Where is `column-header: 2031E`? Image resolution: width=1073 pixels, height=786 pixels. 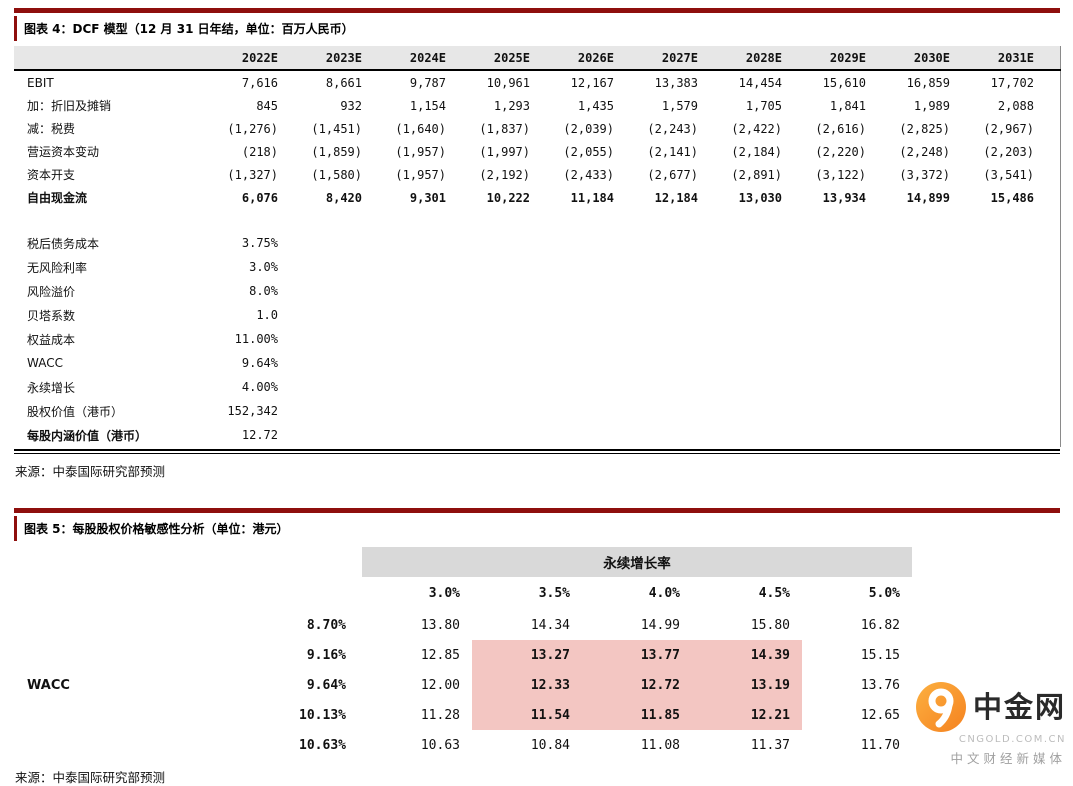
column-header: 2031E is located at coordinates (992, 58).